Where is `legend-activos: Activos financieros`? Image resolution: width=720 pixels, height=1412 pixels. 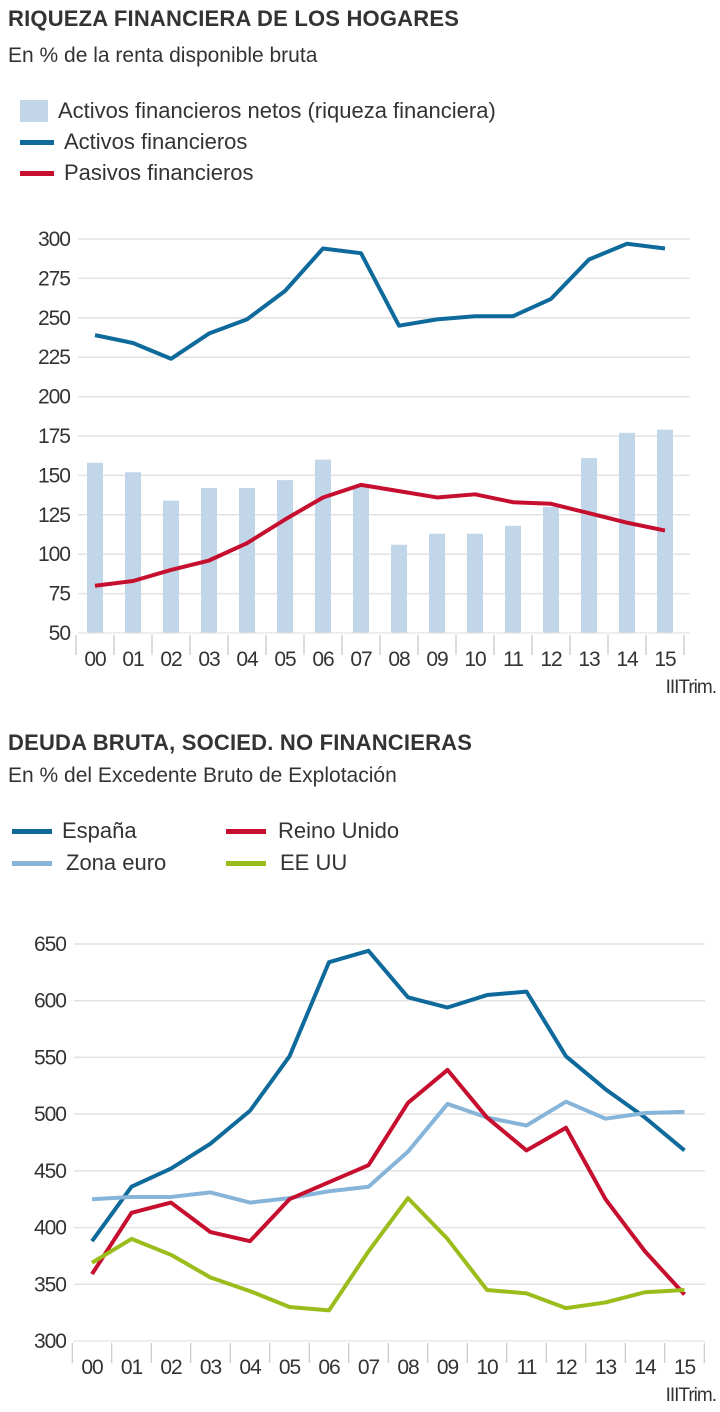
legend-activos: Activos financieros is located at coordinates (133, 142).